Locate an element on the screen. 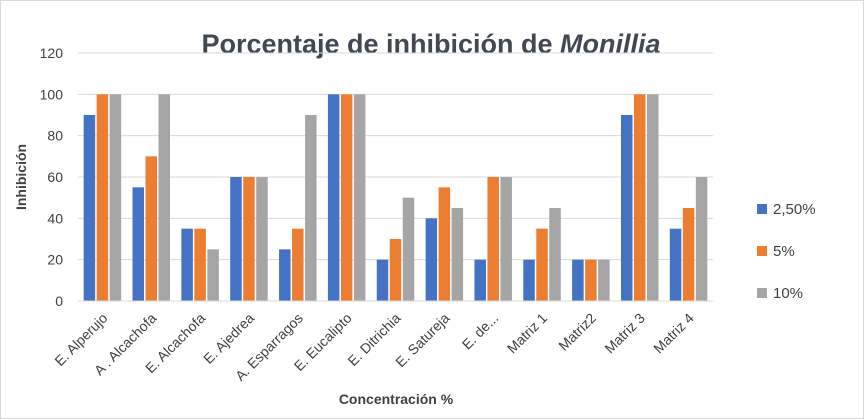 The width and height of the screenshot is (864, 420). chart-title-main: Porcentaje de inhibición de is located at coordinates (380, 44).